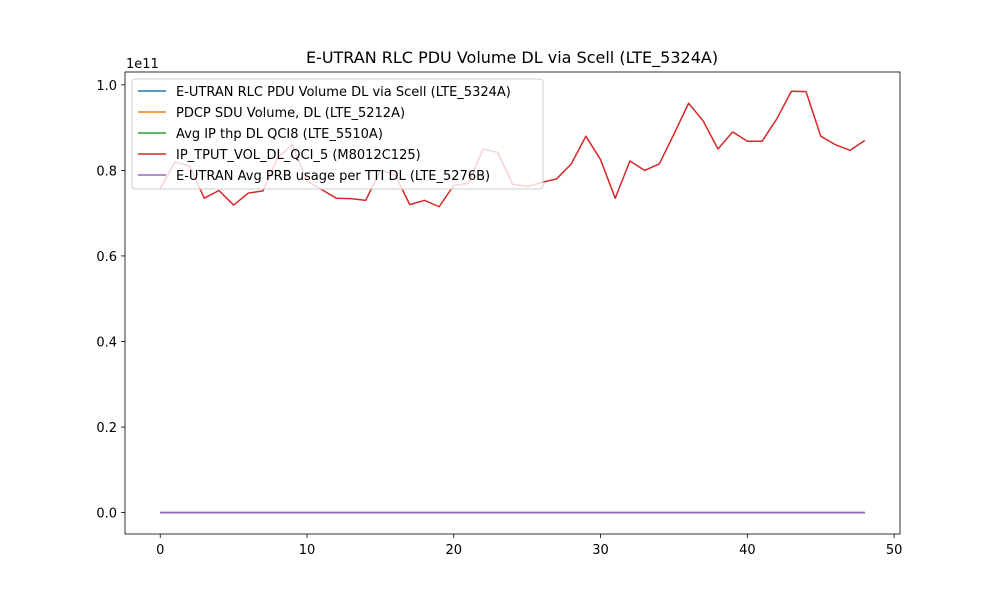 The height and width of the screenshot is (600, 1000). What do you see at coordinates (106, 257) in the screenshot?
I see `y-tick-label: 0.6` at bounding box center [106, 257].